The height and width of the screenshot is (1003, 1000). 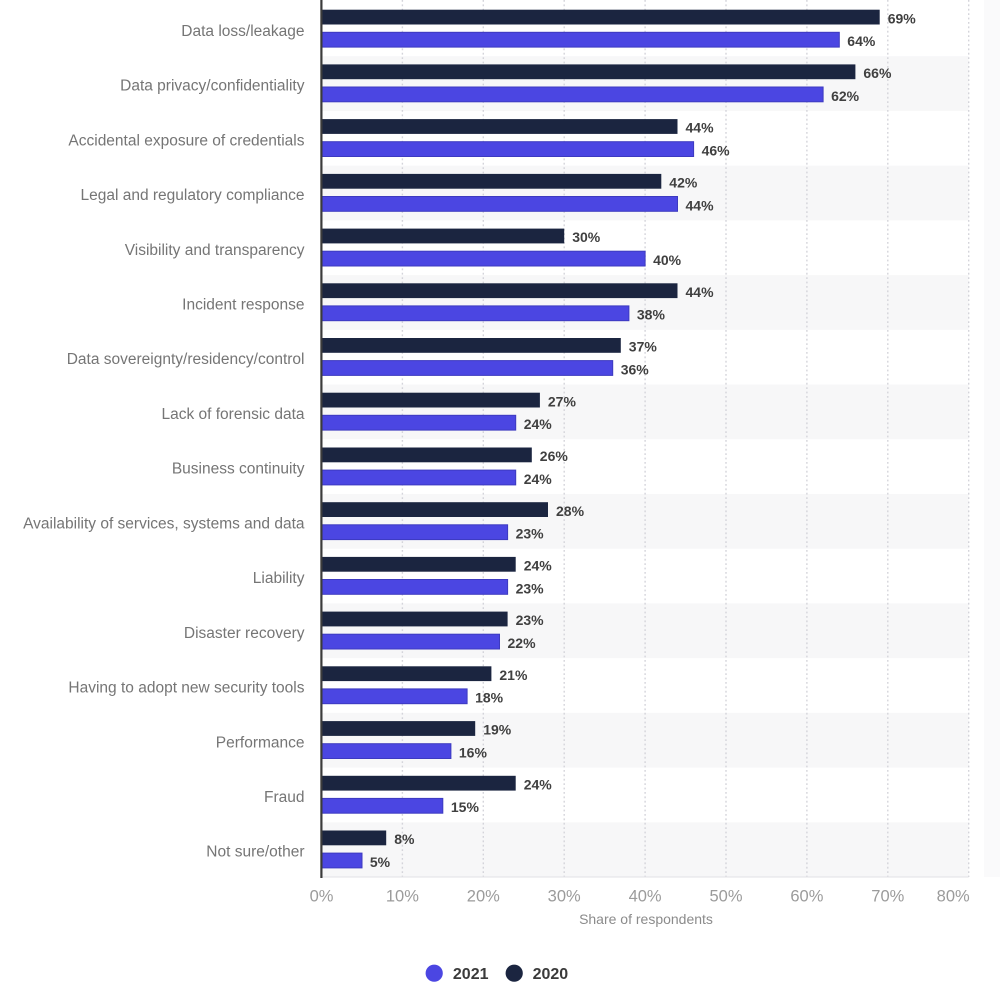 I want to click on svg-text: Incident response, so click(x=243, y=305).